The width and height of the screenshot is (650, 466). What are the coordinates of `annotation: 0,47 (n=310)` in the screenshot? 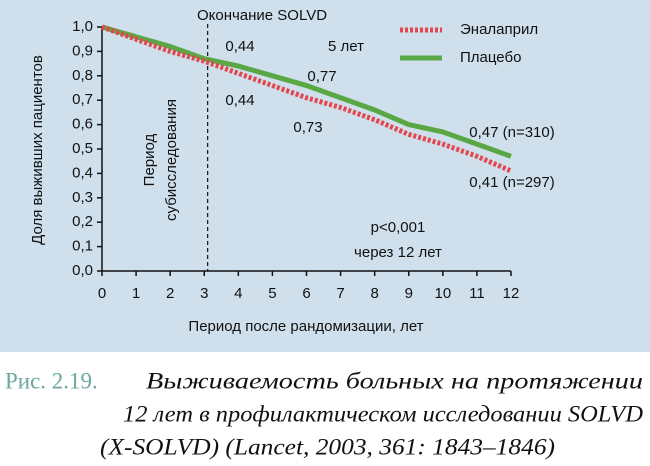 It's located at (511, 132).